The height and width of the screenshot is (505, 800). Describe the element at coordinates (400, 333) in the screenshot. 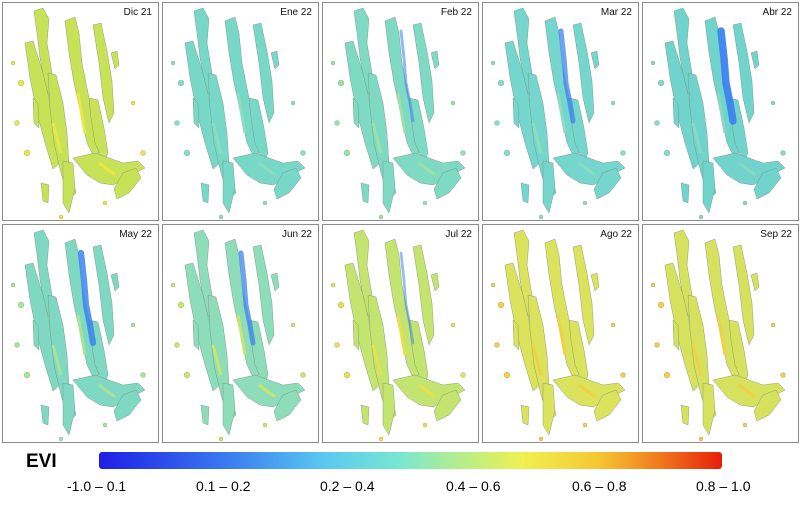

I see `map-panel: Jul 22` at that location.